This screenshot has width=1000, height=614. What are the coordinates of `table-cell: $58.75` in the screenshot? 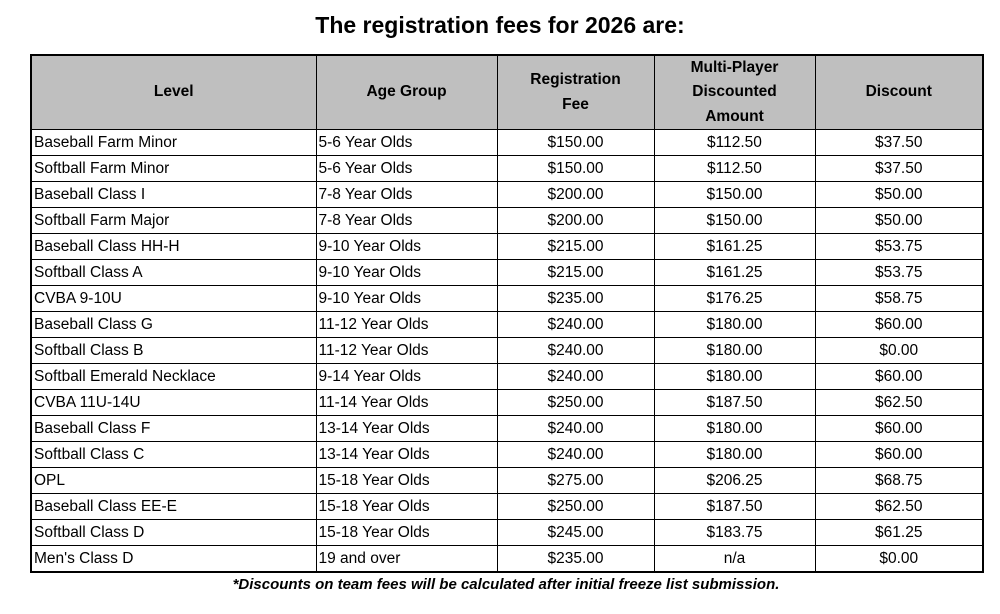 It's located at (899, 298).